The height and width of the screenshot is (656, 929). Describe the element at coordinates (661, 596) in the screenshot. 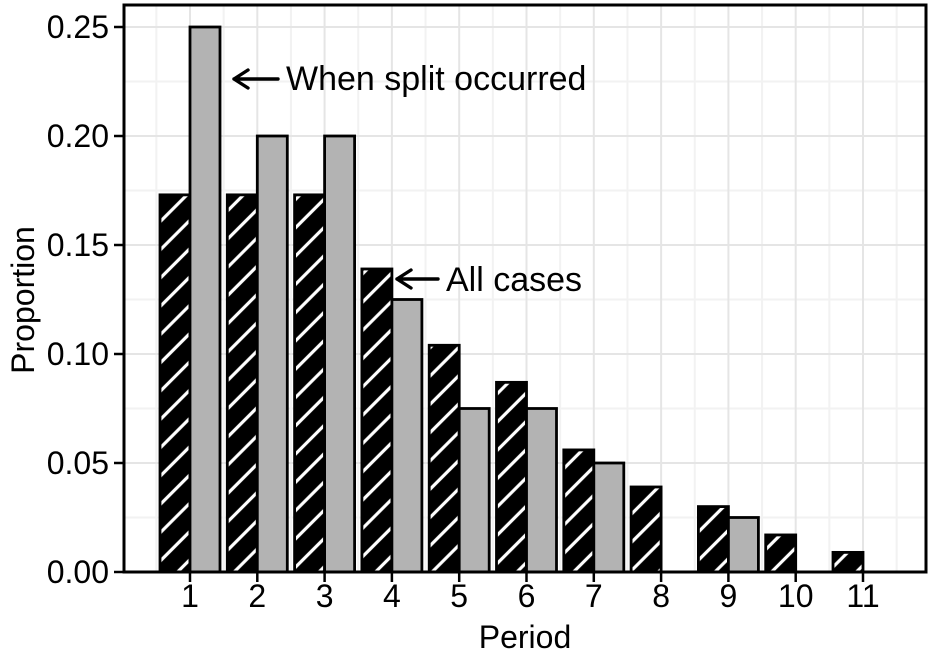

I see `x-tick-label-8: 8` at that location.